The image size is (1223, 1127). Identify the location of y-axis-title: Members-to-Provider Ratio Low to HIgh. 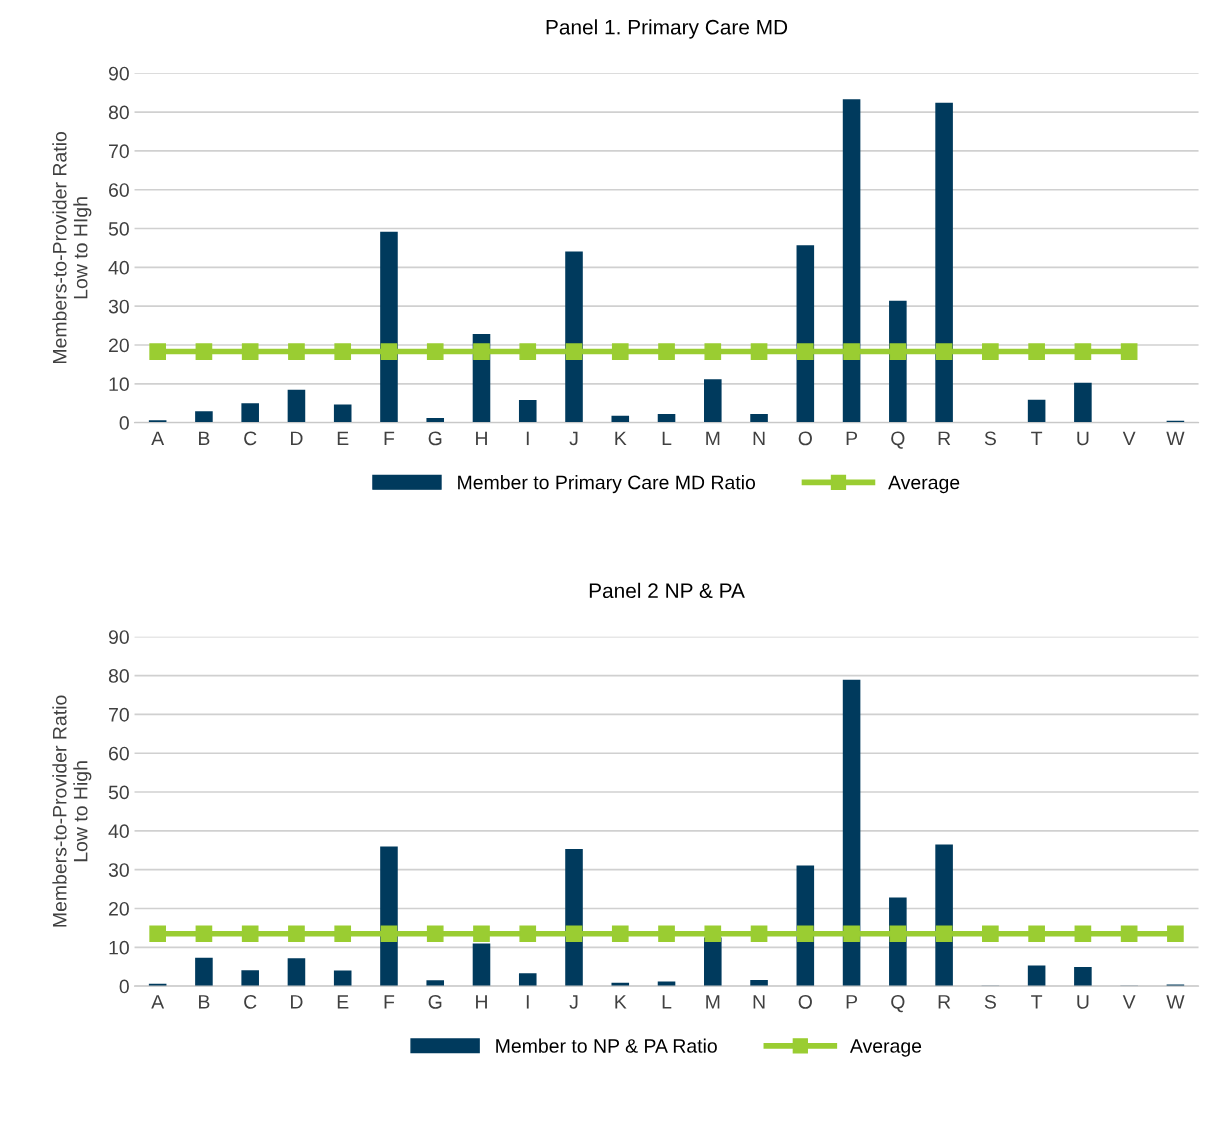
(72, 248).